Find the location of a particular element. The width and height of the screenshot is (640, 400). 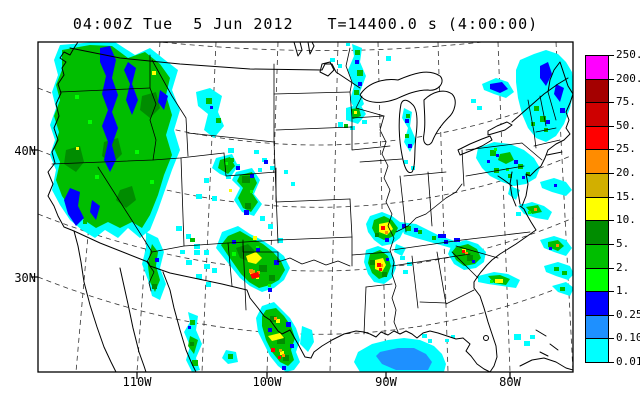

colorbar-label: 2. is located at coordinates (623, 267).